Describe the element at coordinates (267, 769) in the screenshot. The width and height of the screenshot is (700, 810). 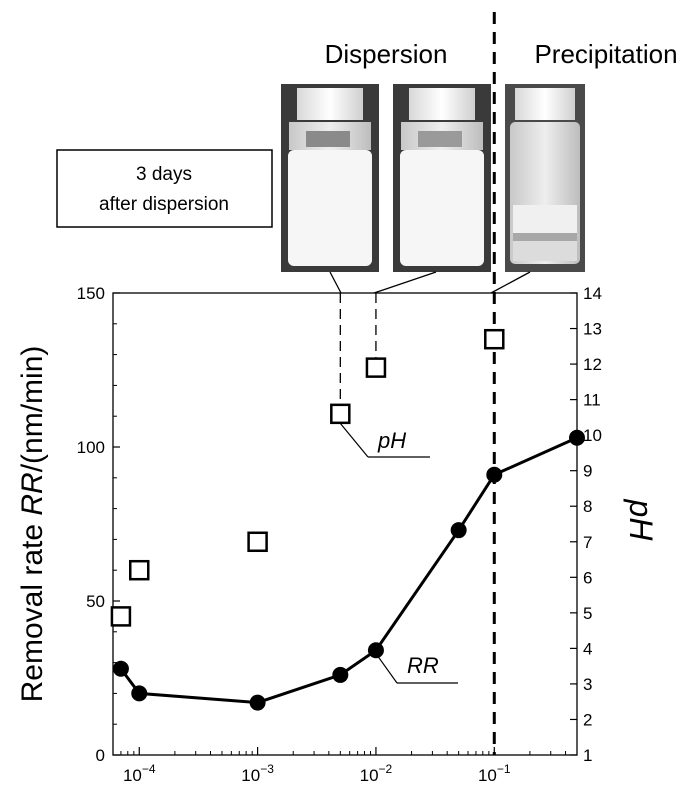
I see `x-tick-label-exp: −3` at that location.